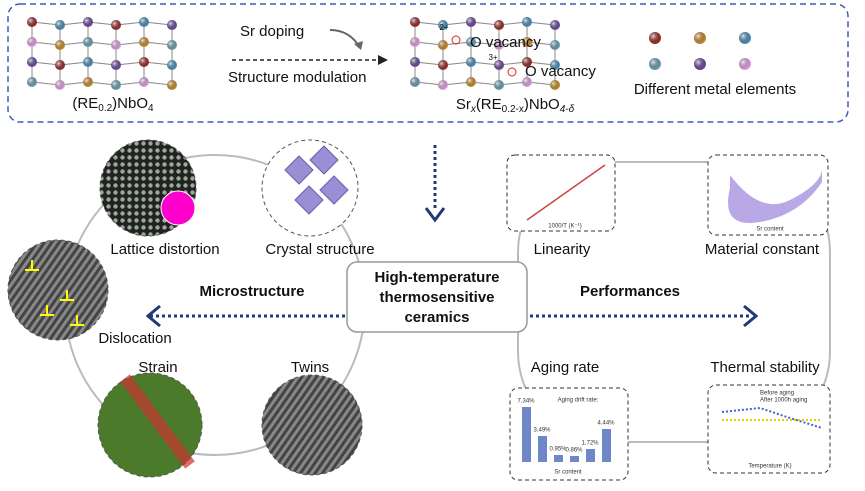  What do you see at coordinates (762, 249) in the screenshot?
I see `node-label: Material constant` at bounding box center [762, 249].